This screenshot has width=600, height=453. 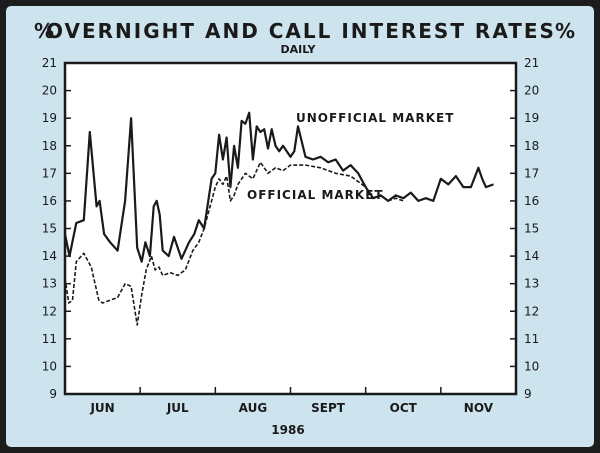 I want to click on y-tick-label-right: 9, so click(x=528, y=394).